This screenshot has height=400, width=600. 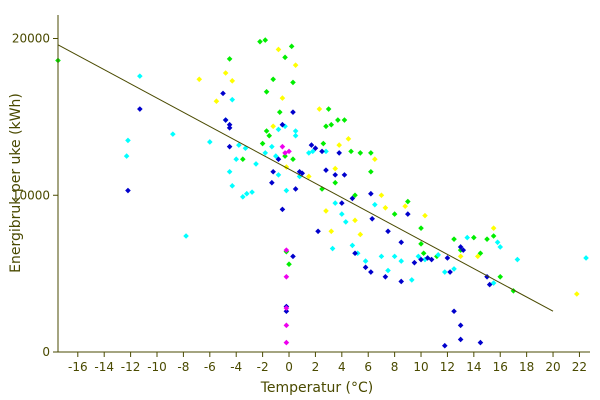 What do you see at coordinates (78, 367) in the screenshot?
I see `x-tick-label: -16` at bounding box center [78, 367].